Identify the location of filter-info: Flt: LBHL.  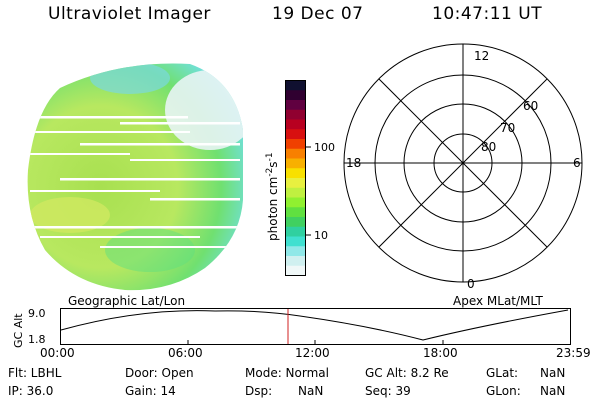
(35, 373).